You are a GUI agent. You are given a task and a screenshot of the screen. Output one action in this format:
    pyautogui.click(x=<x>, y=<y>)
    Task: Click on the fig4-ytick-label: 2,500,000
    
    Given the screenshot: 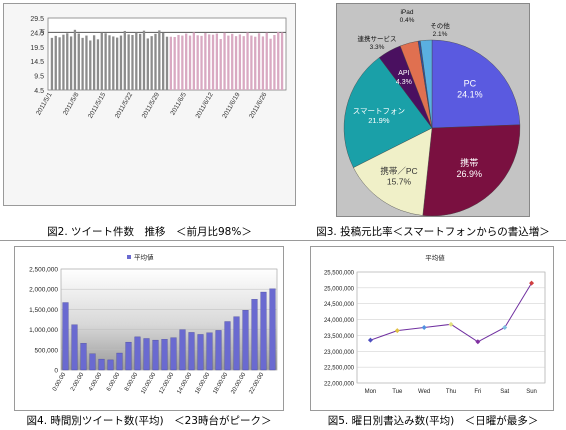 What is the action you would take?
    pyautogui.click(x=43, y=270)
    